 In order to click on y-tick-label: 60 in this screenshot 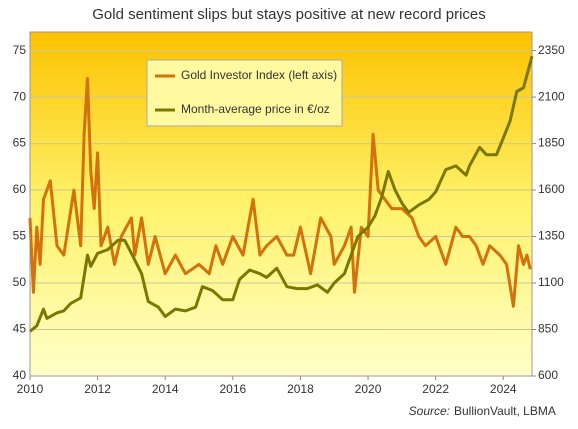, I will do `click(20, 189)`.